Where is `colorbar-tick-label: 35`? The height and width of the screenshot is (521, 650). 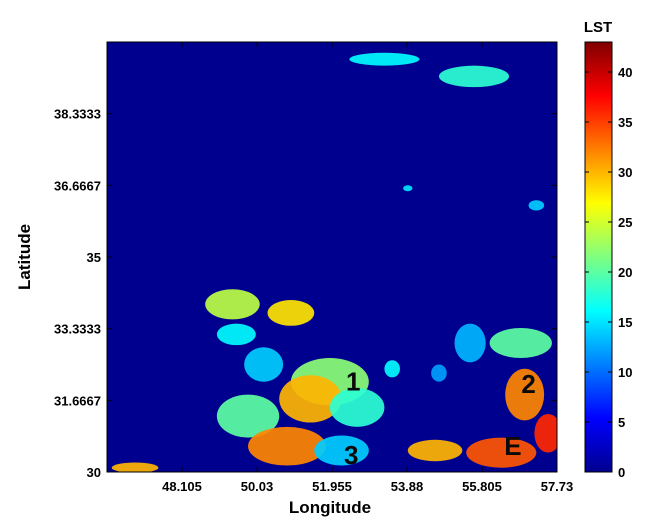
colorbar-tick-label: 35 is located at coordinates (625, 122).